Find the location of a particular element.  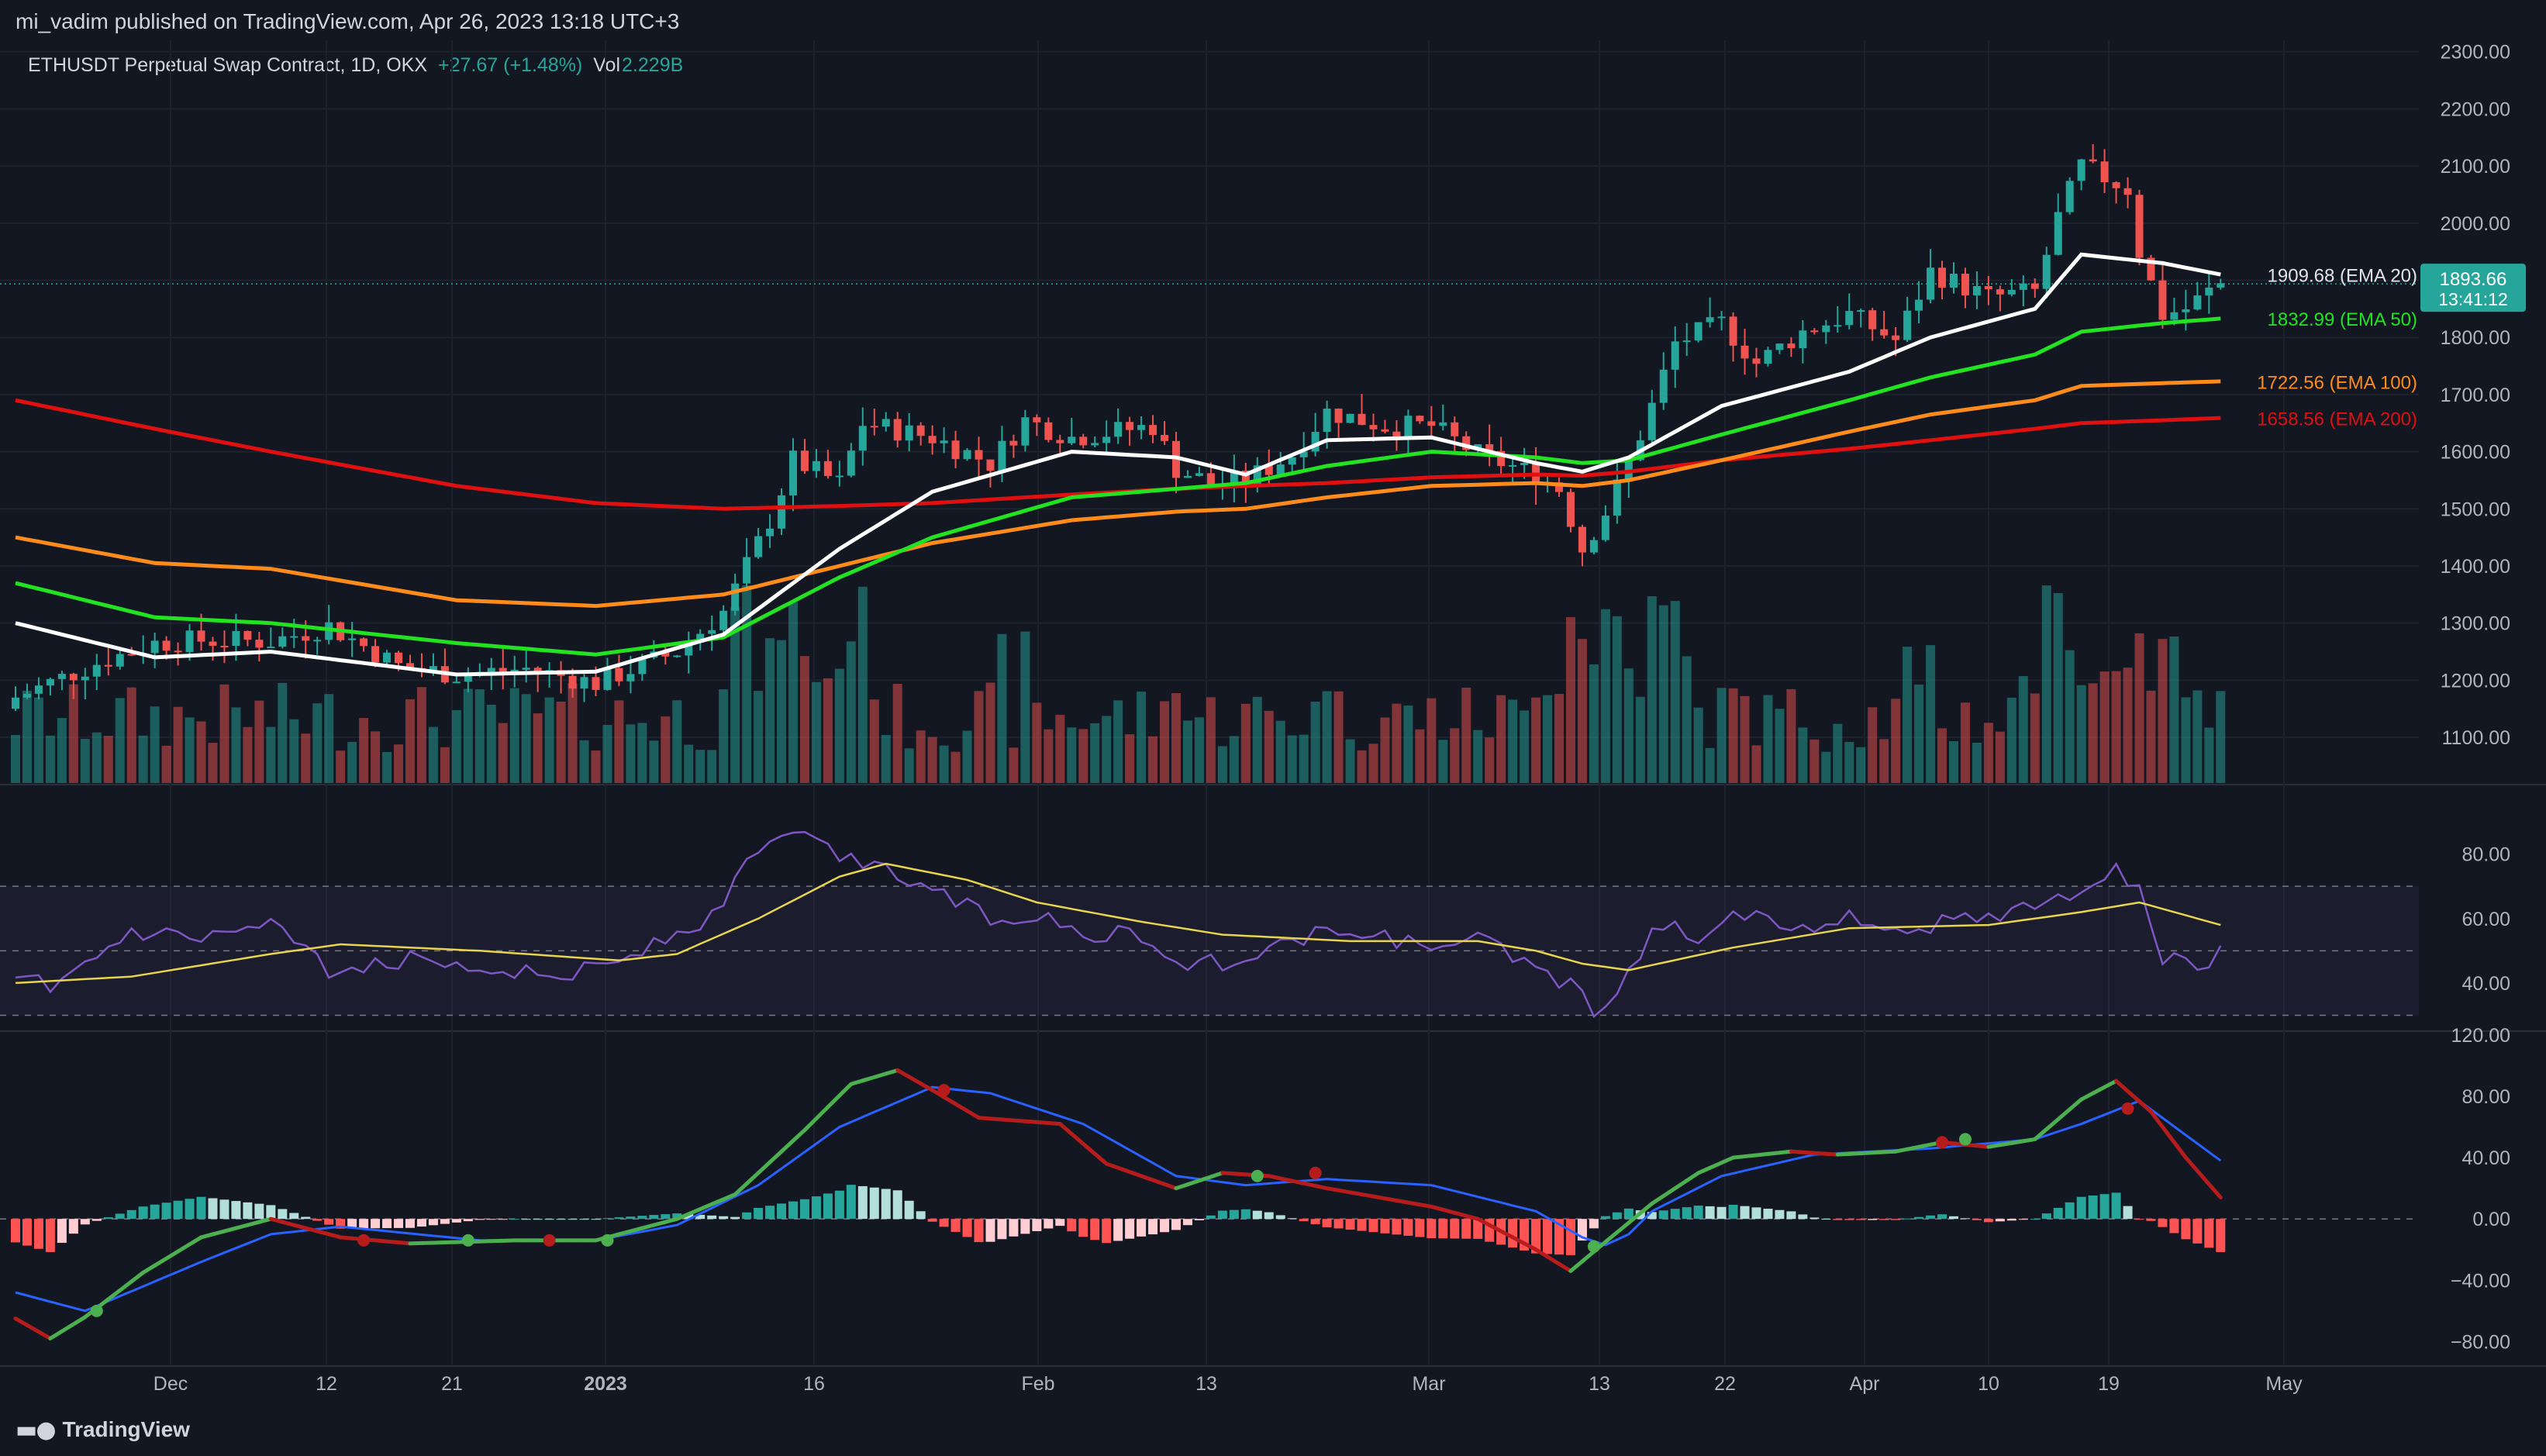

rsi-line is located at coordinates (1118, 924).